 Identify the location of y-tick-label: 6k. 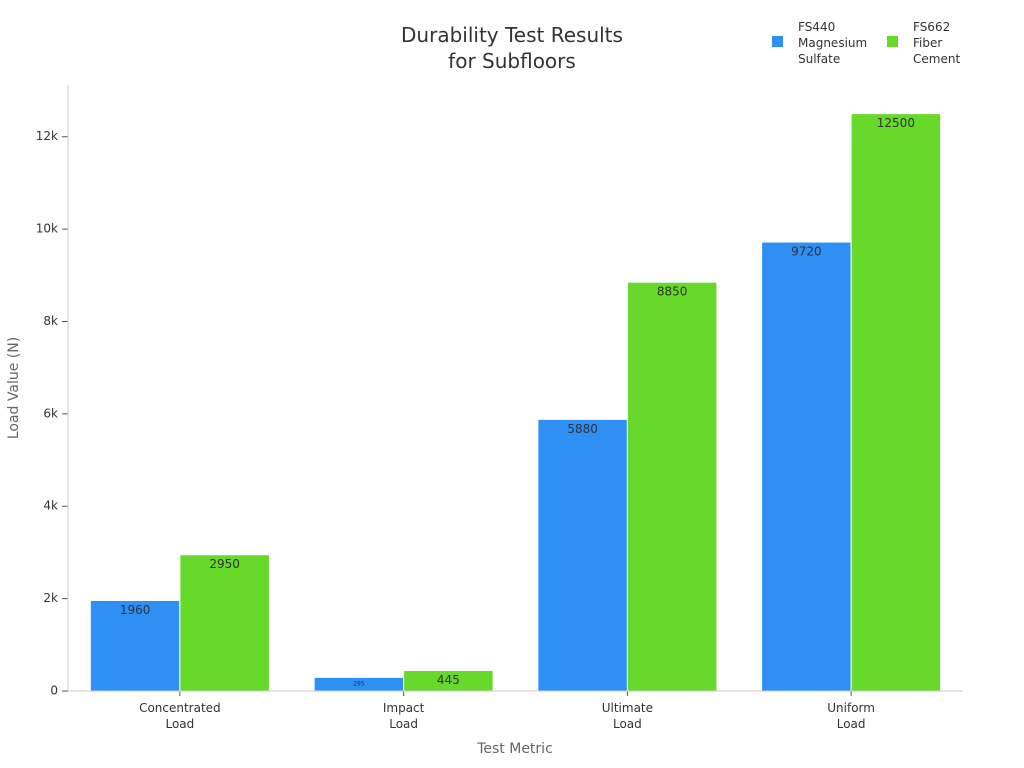
(50, 413).